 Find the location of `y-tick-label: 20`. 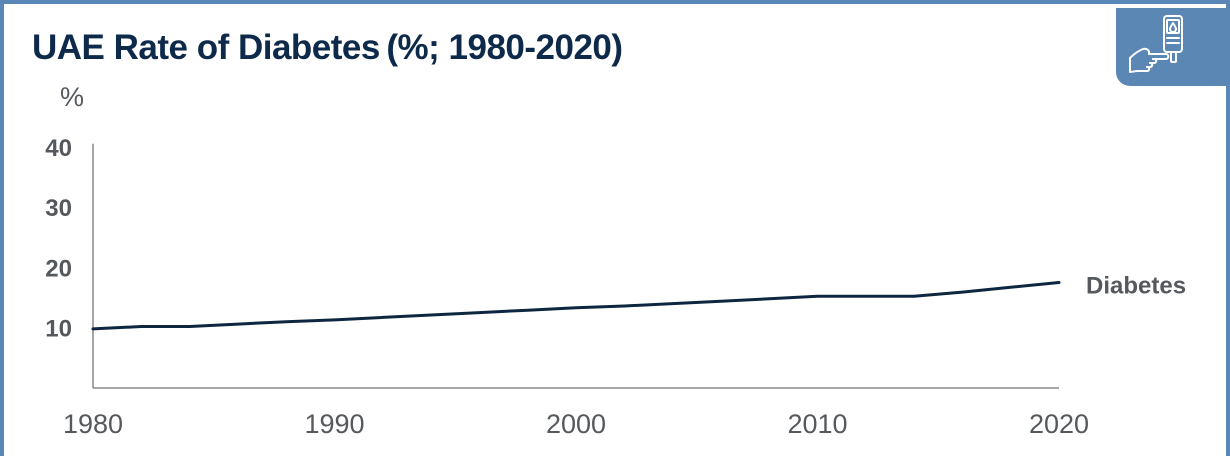

y-tick-label: 20 is located at coordinates (58, 268).